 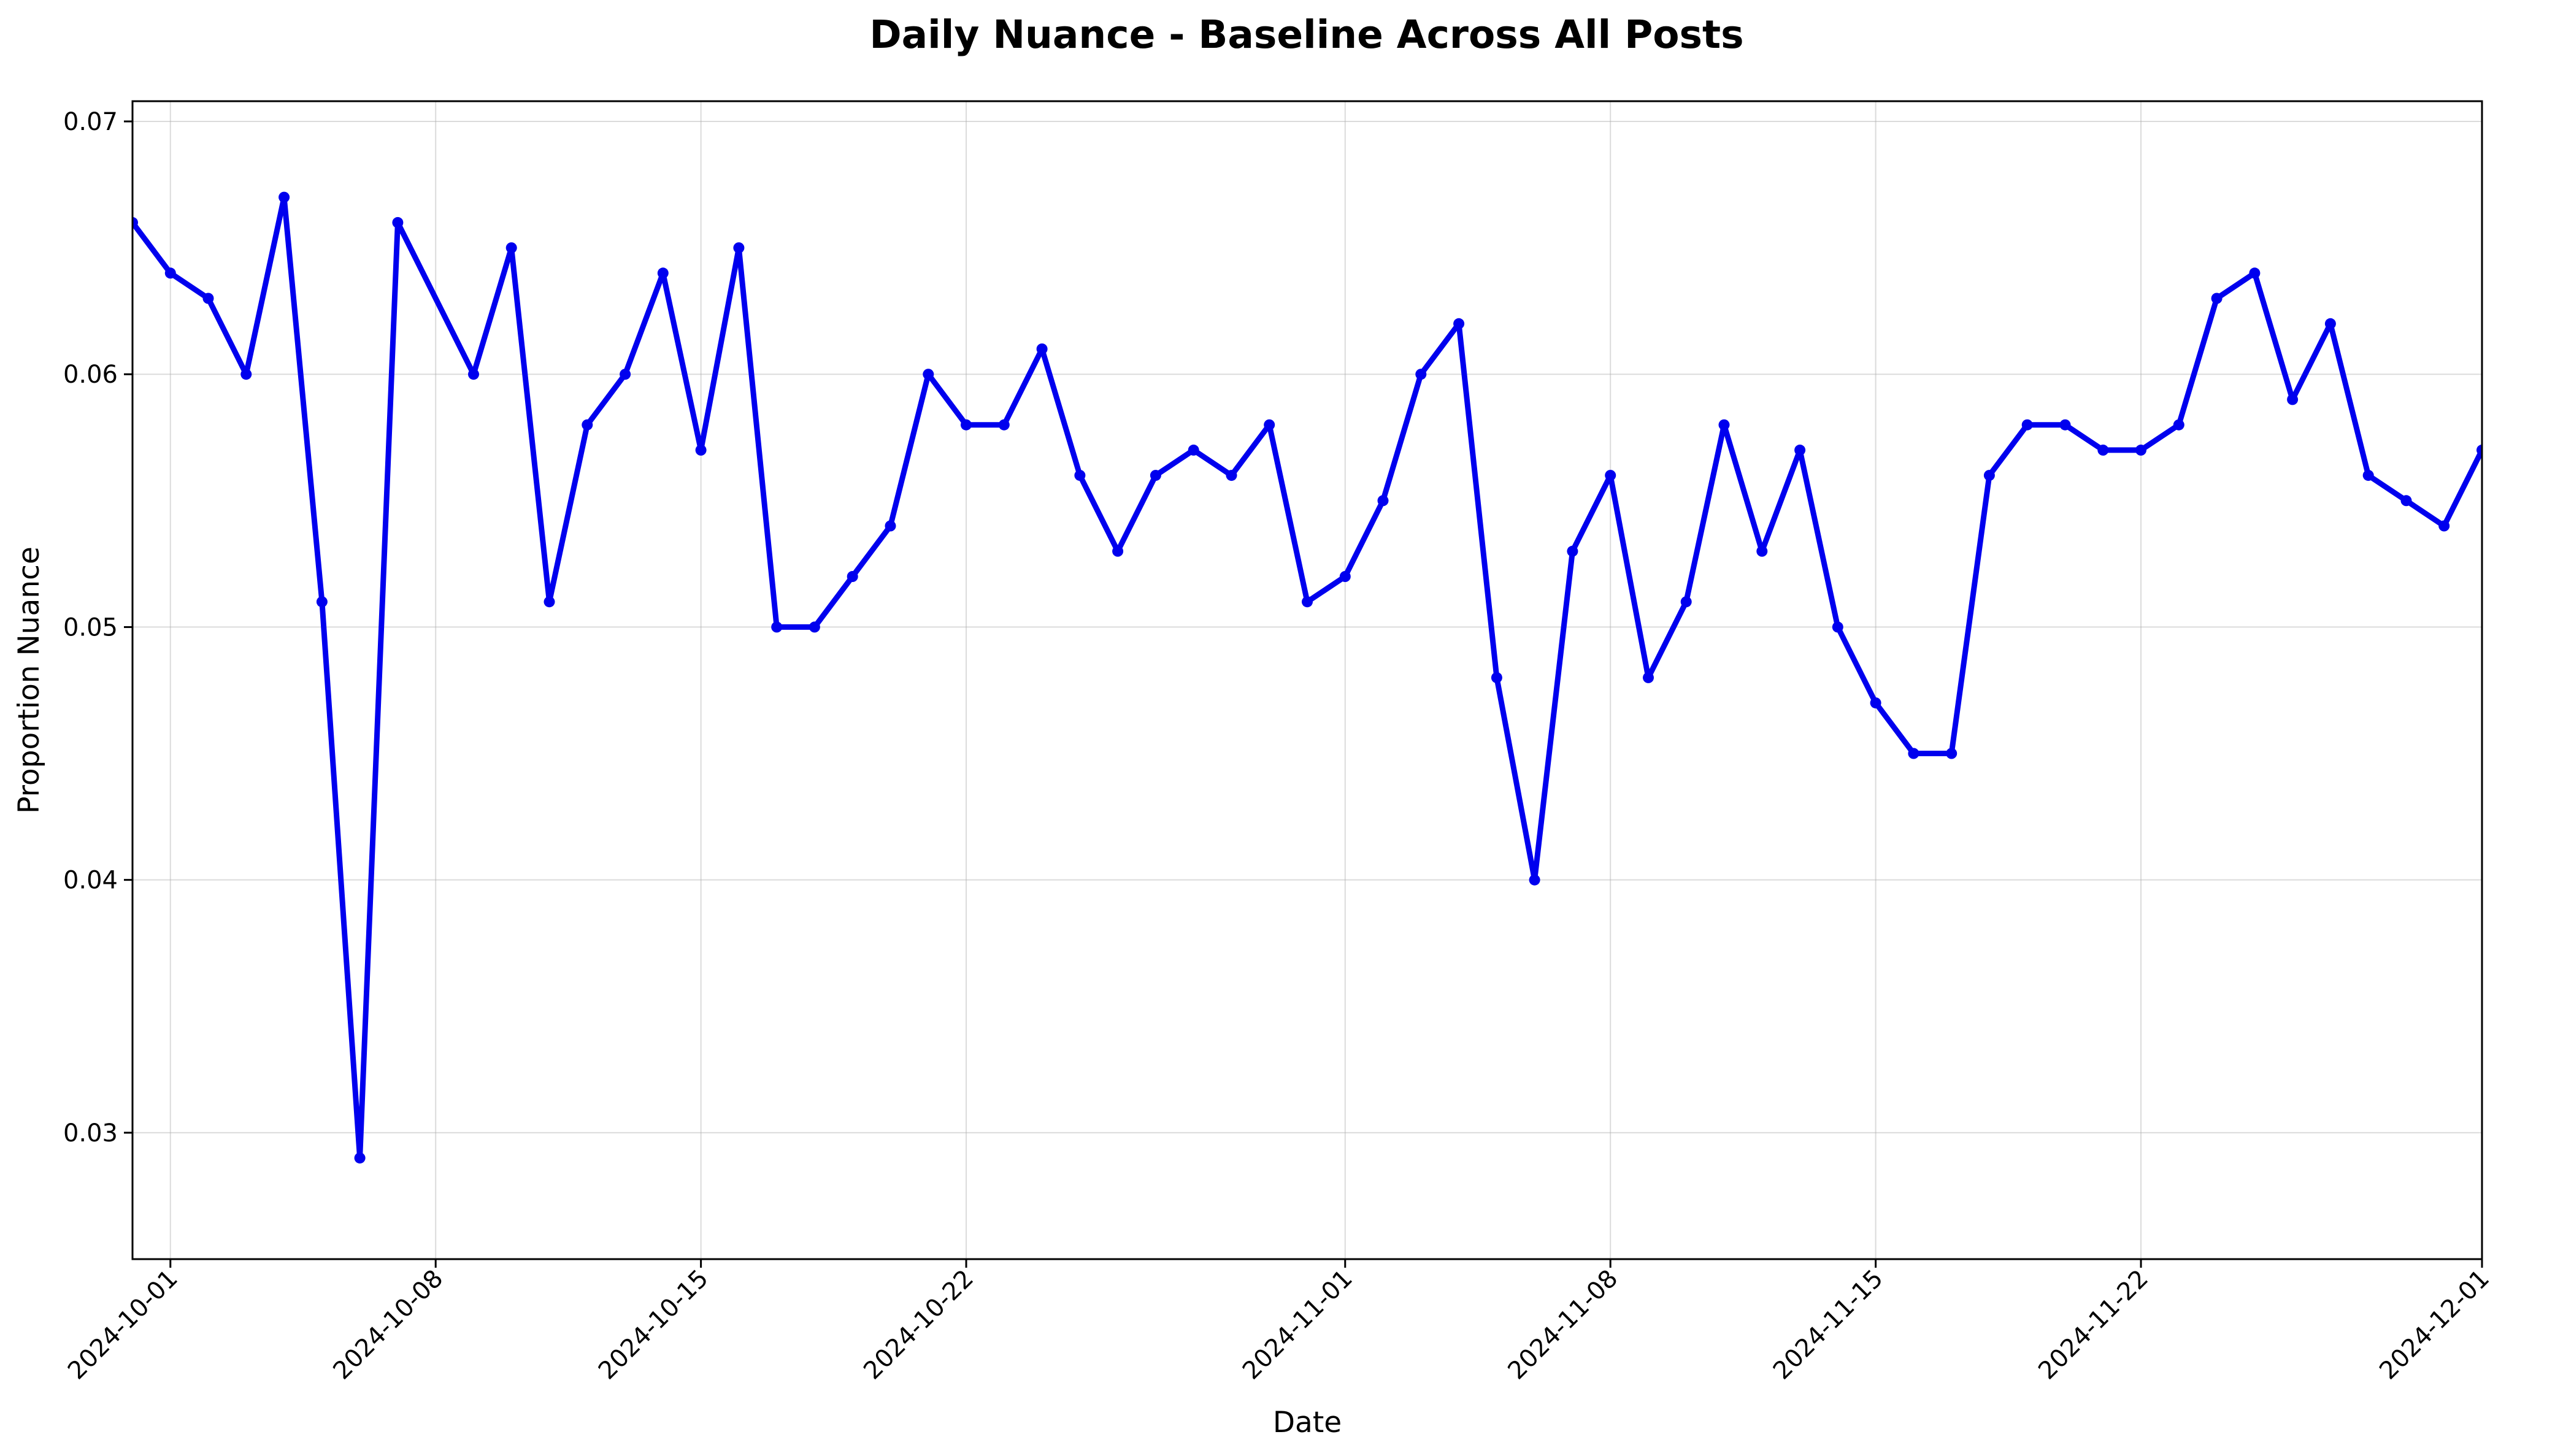 I want to click on y-tick-label: 0.06, so click(x=90, y=375).